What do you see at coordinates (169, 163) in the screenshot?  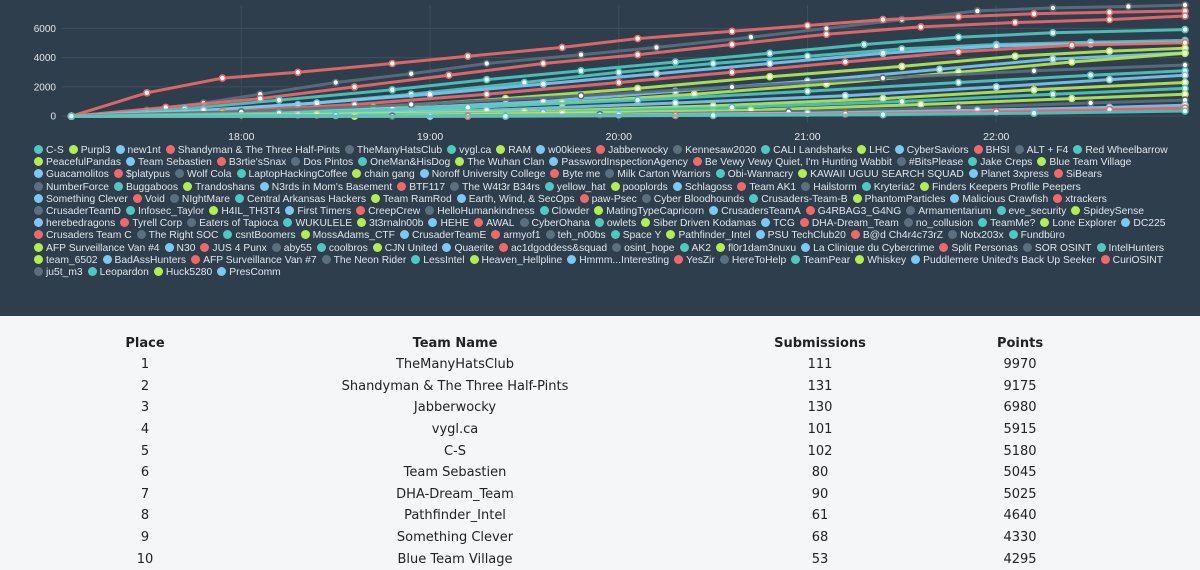 I see `legend-entry: Team Sebastien` at bounding box center [169, 163].